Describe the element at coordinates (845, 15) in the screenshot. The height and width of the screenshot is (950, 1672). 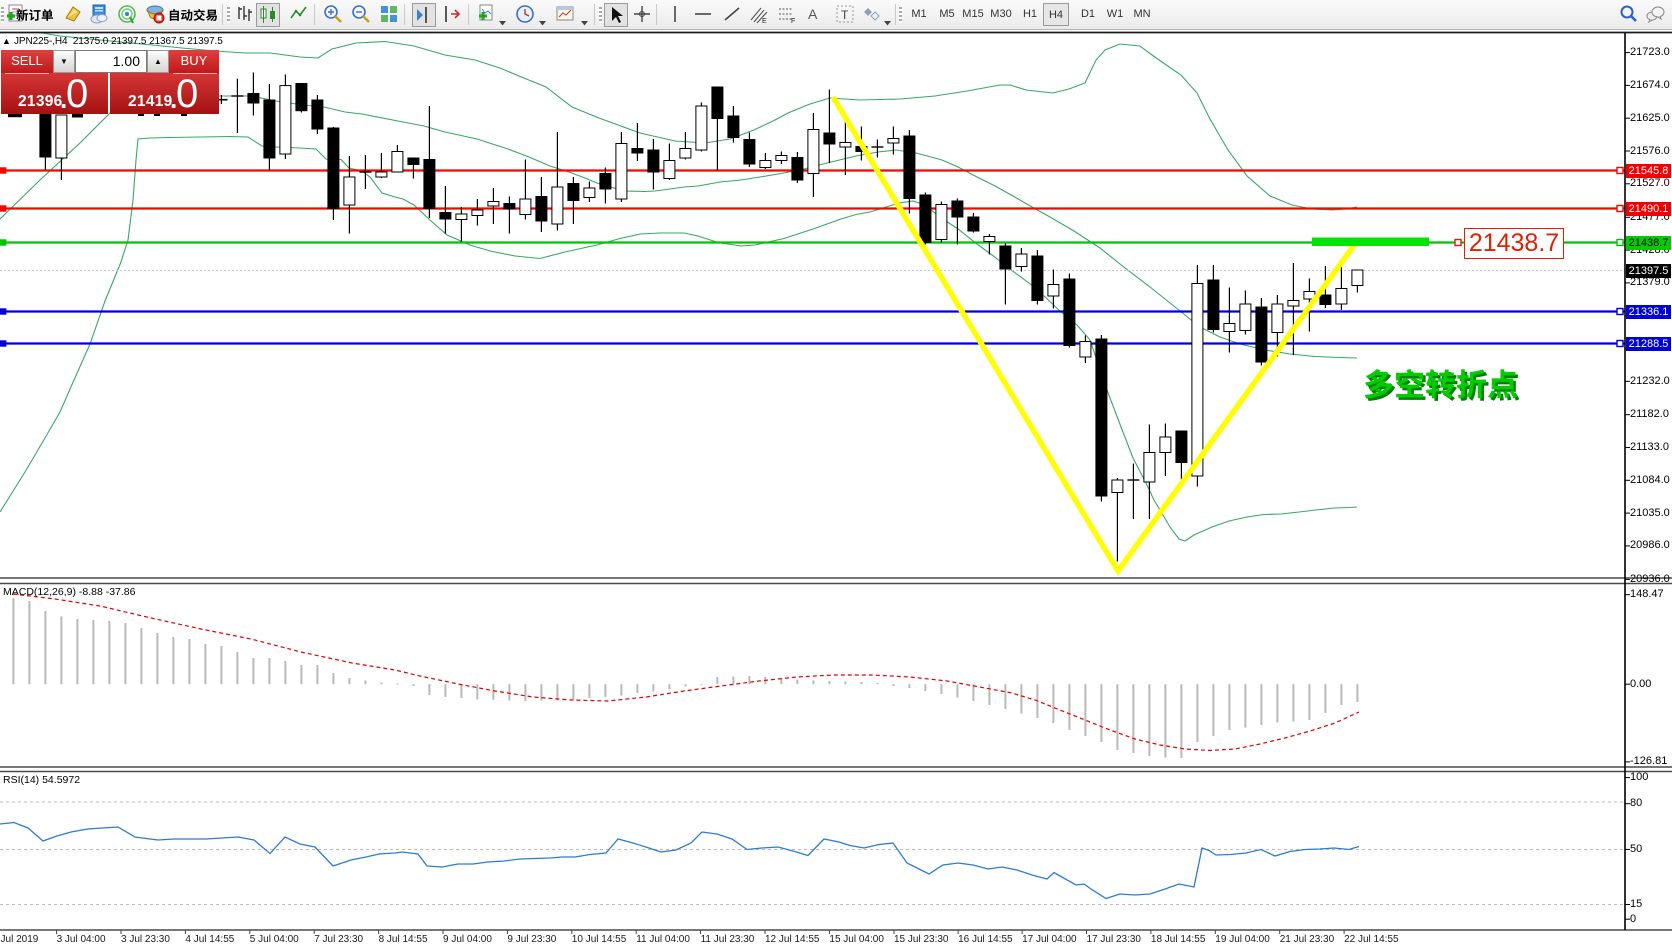
I see `svg-text: T` at that location.